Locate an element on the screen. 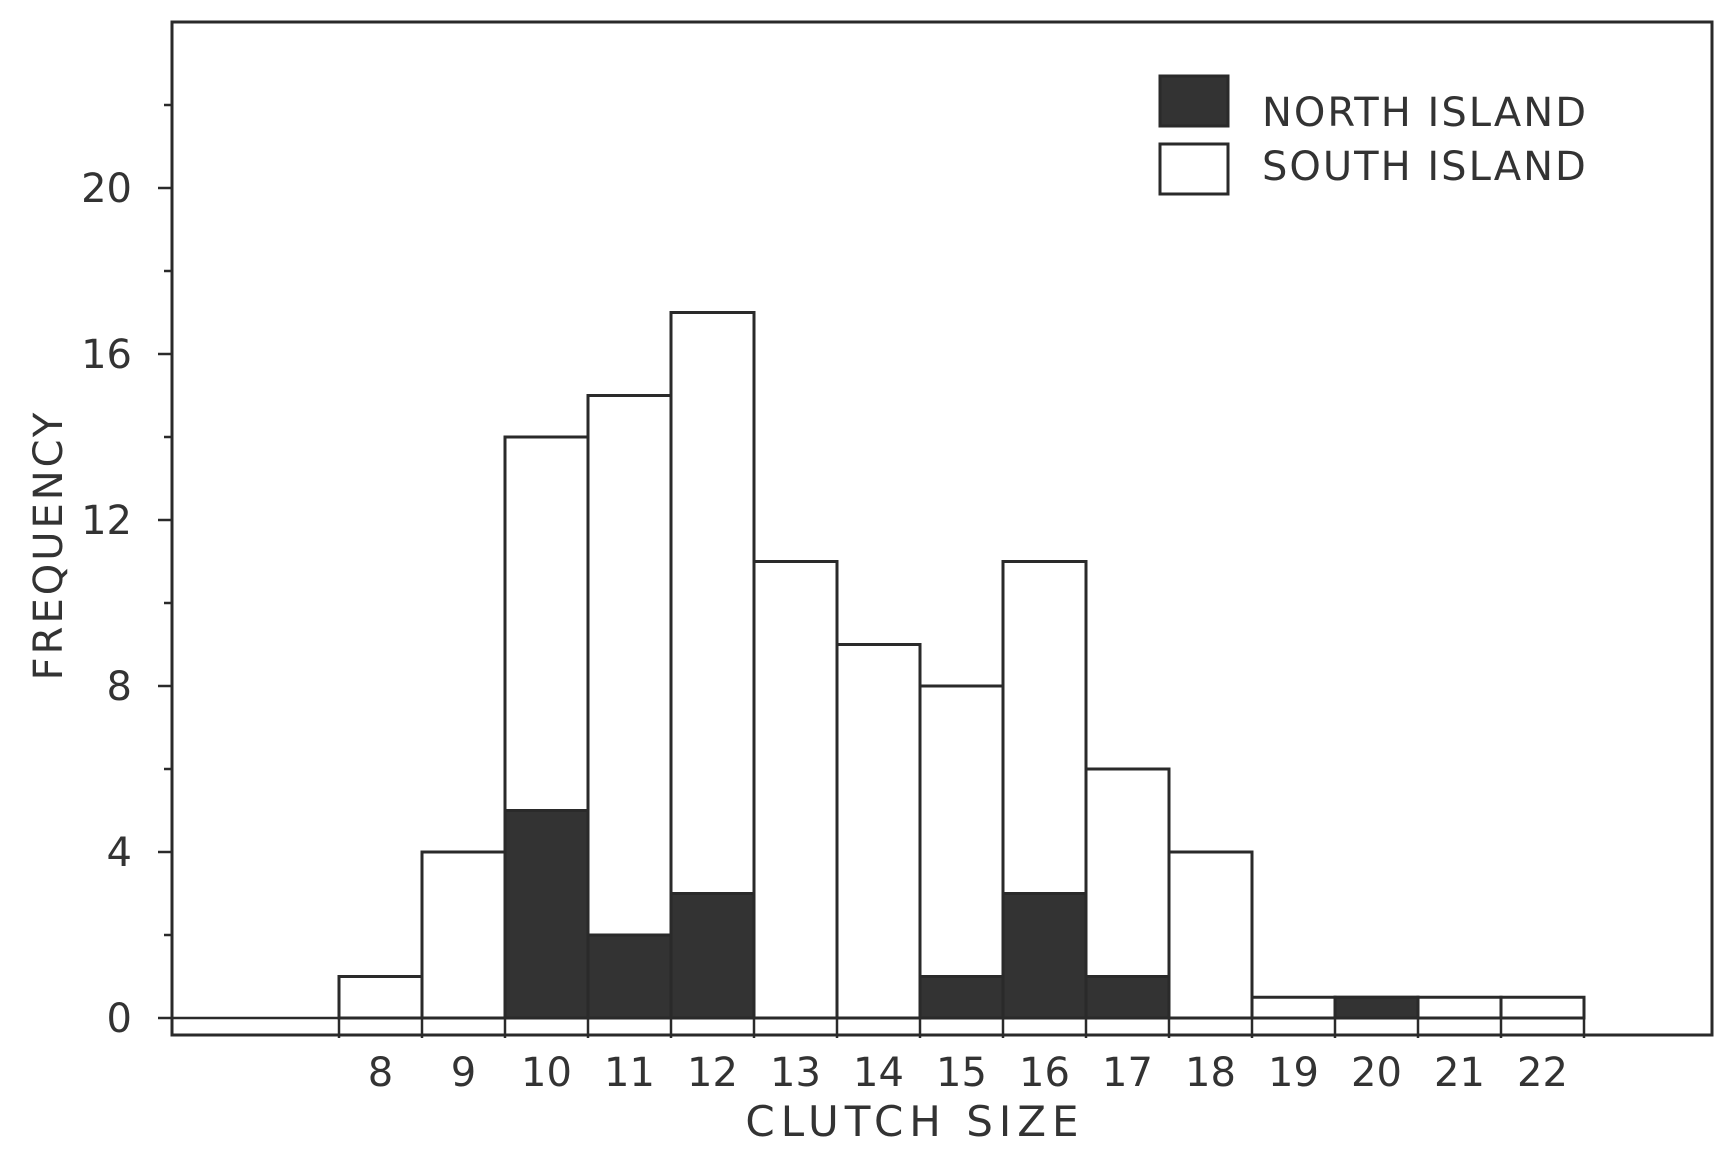 This screenshot has width=1725, height=1149. legend-swatch-south-island is located at coordinates (1194, 169).